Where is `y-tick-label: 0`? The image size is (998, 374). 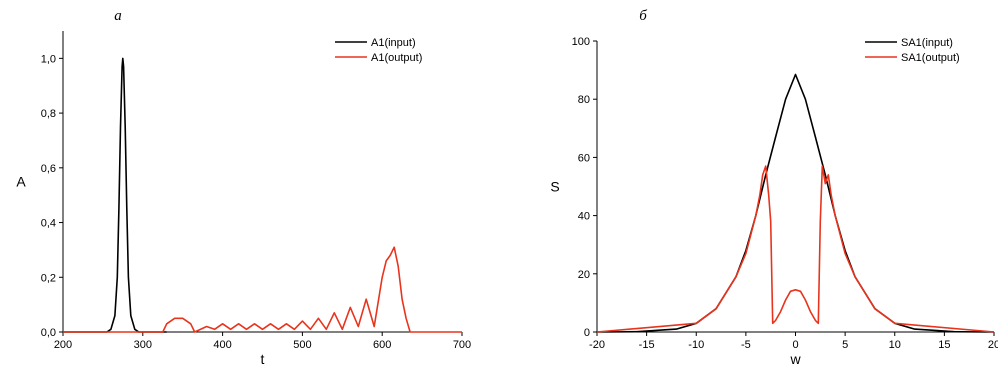 y-tick-label: 0 is located at coordinates (587, 333).